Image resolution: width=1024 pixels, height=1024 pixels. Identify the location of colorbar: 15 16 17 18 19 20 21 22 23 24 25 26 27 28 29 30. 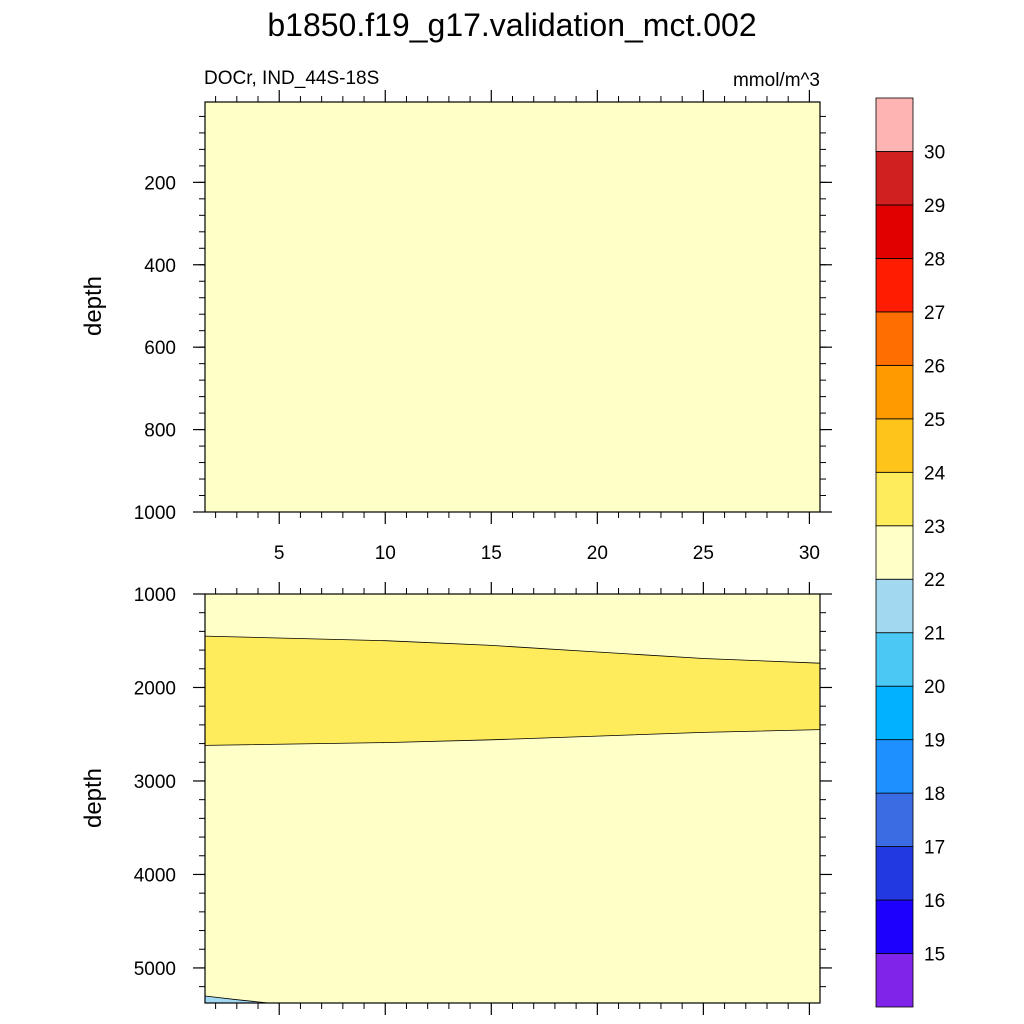
(910, 552).